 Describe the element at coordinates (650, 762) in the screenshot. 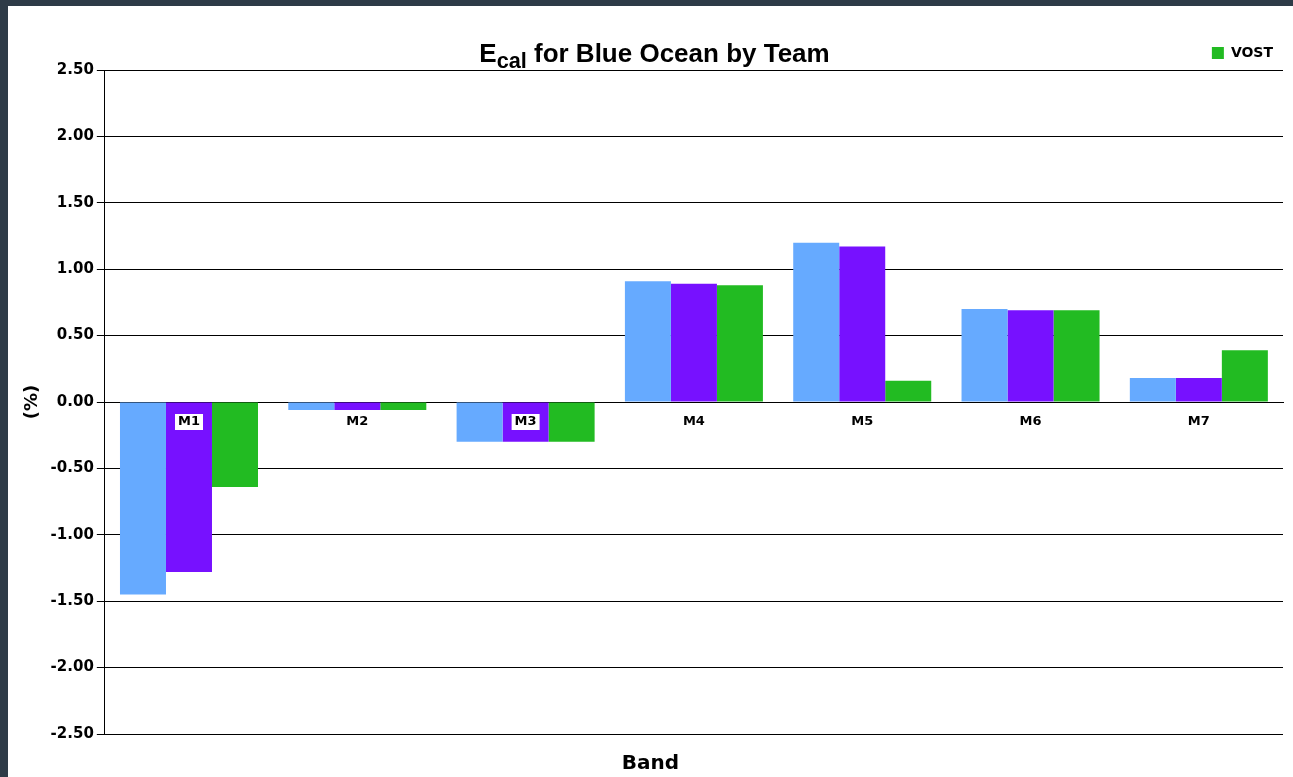

I see `x-axis-title: Band` at that location.